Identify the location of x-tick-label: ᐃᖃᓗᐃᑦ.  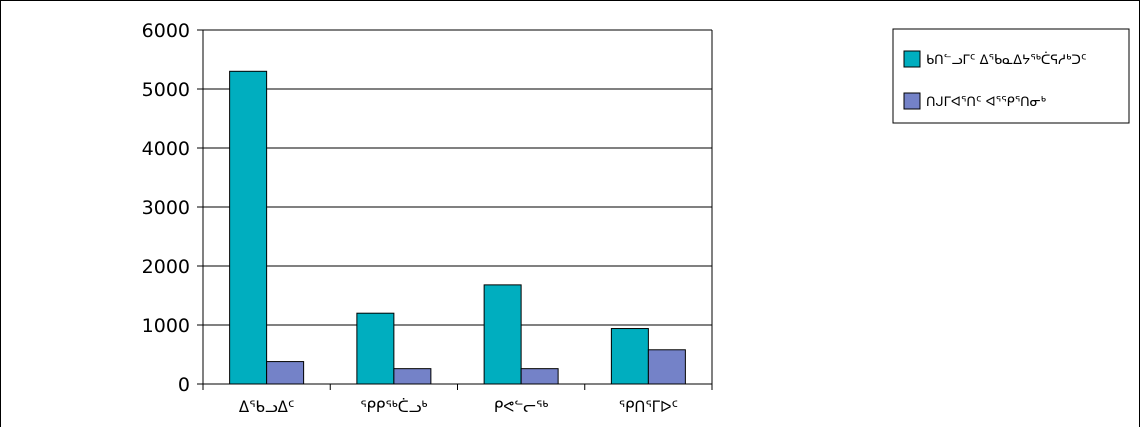
(267, 407).